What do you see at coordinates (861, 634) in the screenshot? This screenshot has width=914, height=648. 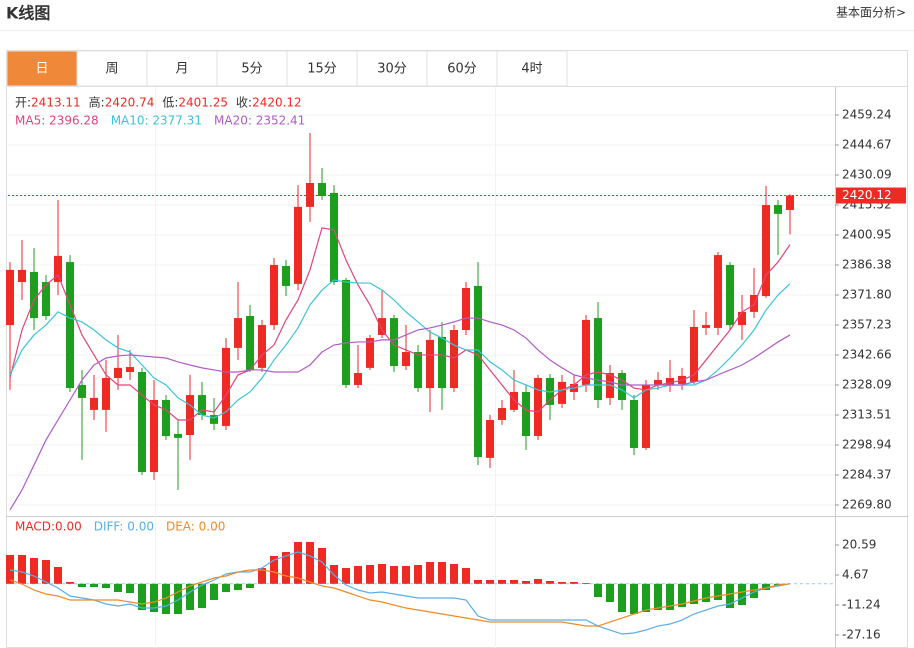 I see `y-tick-label: -27.16` at bounding box center [861, 634].